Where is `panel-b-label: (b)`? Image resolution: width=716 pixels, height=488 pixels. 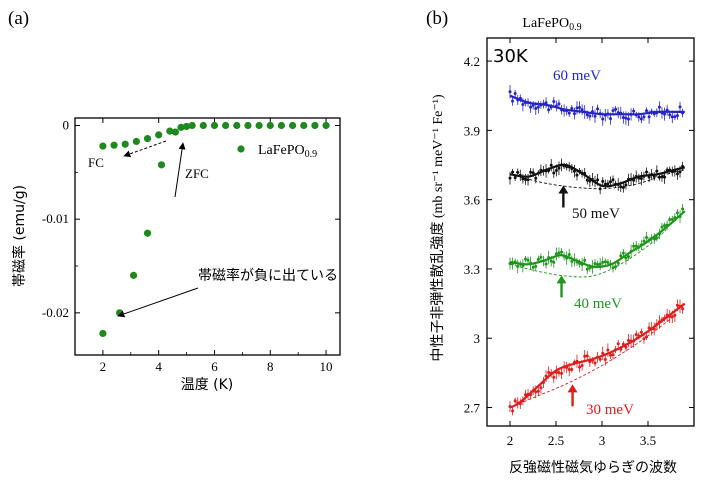
panel-b-label: (b) is located at coordinates (437, 18).